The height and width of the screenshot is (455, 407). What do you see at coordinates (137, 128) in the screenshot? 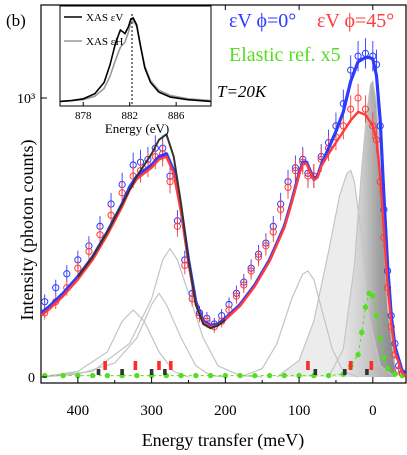
I see `inset-x-axis-label: Energy (eV)` at bounding box center [137, 128].